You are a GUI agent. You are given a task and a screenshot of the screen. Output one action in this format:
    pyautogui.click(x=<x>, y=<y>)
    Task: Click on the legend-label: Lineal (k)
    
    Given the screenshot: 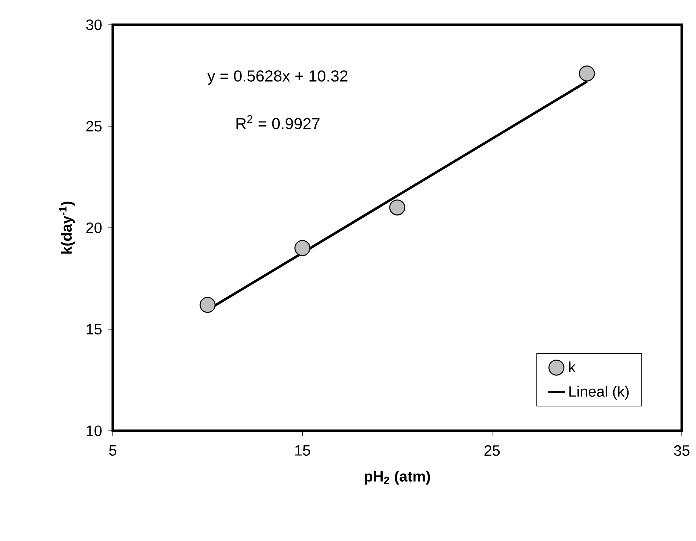 What is the action you would take?
    pyautogui.click(x=599, y=393)
    